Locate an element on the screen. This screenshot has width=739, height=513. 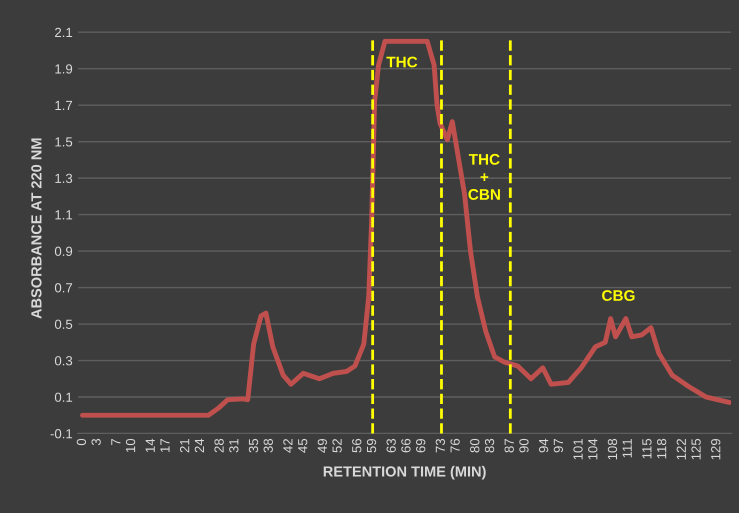
x-tick-label: 45 is located at coordinates (303, 445).